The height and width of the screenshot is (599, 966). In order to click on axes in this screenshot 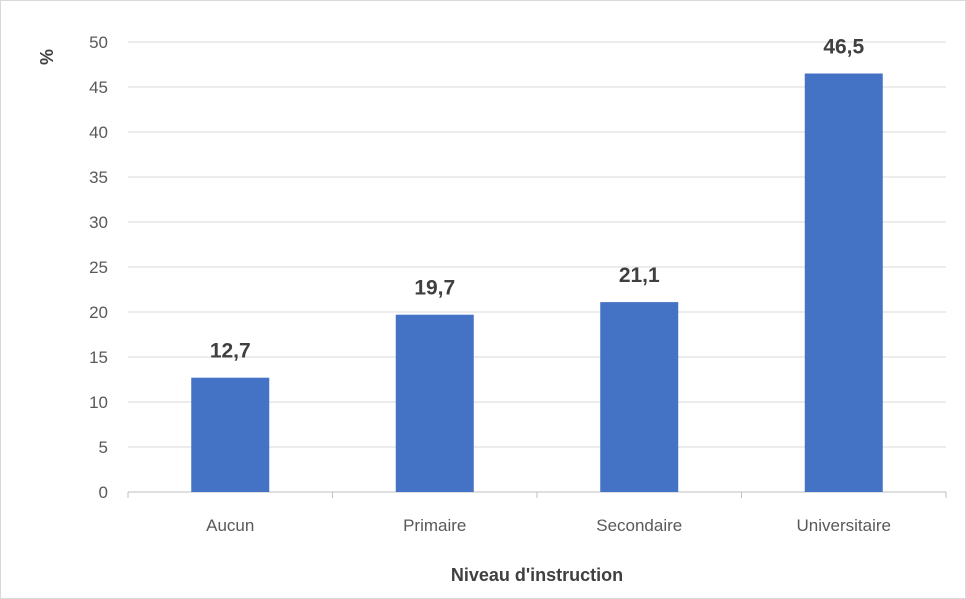, I will do `click(537, 494)`.